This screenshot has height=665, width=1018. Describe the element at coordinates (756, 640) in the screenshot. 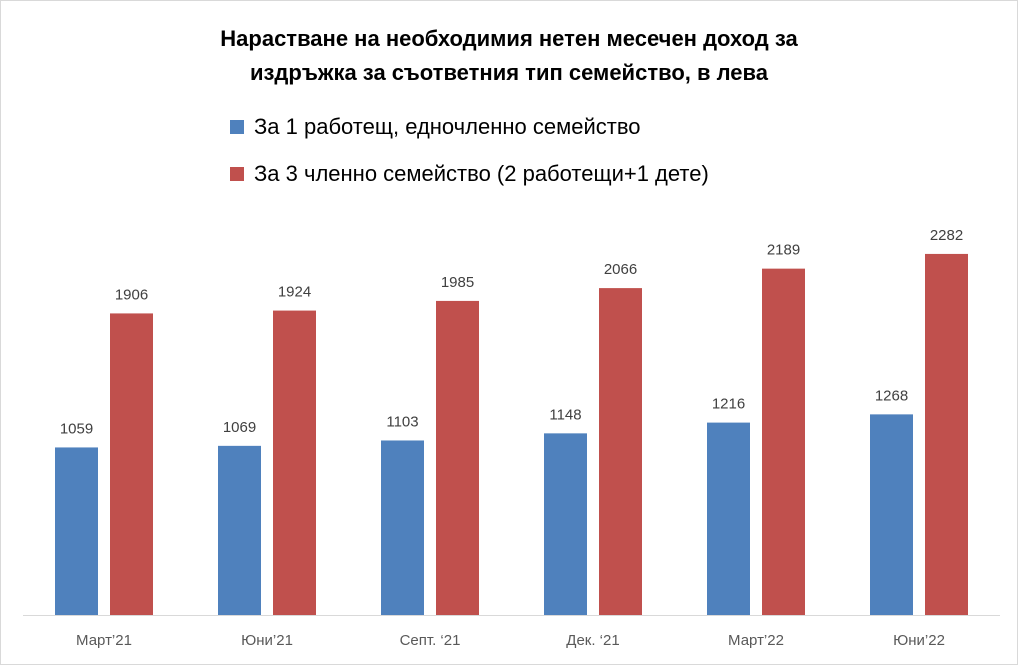

I see `x-tick-label: Март’22` at that location.